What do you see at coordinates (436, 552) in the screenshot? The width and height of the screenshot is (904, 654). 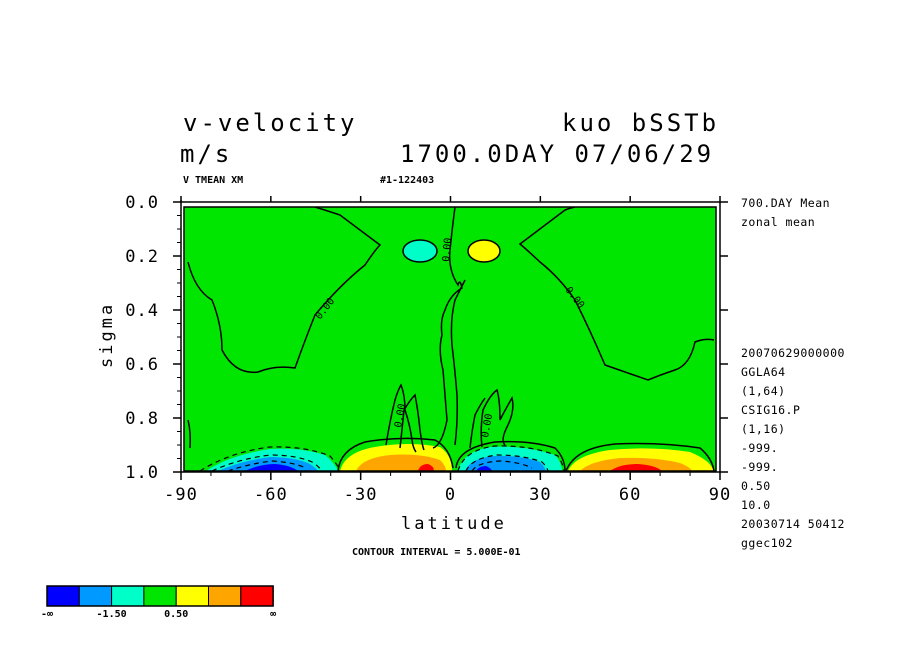 I see `contour-interval-text: CONTOUR INTERVAL = 5.000E-01` at bounding box center [436, 552].